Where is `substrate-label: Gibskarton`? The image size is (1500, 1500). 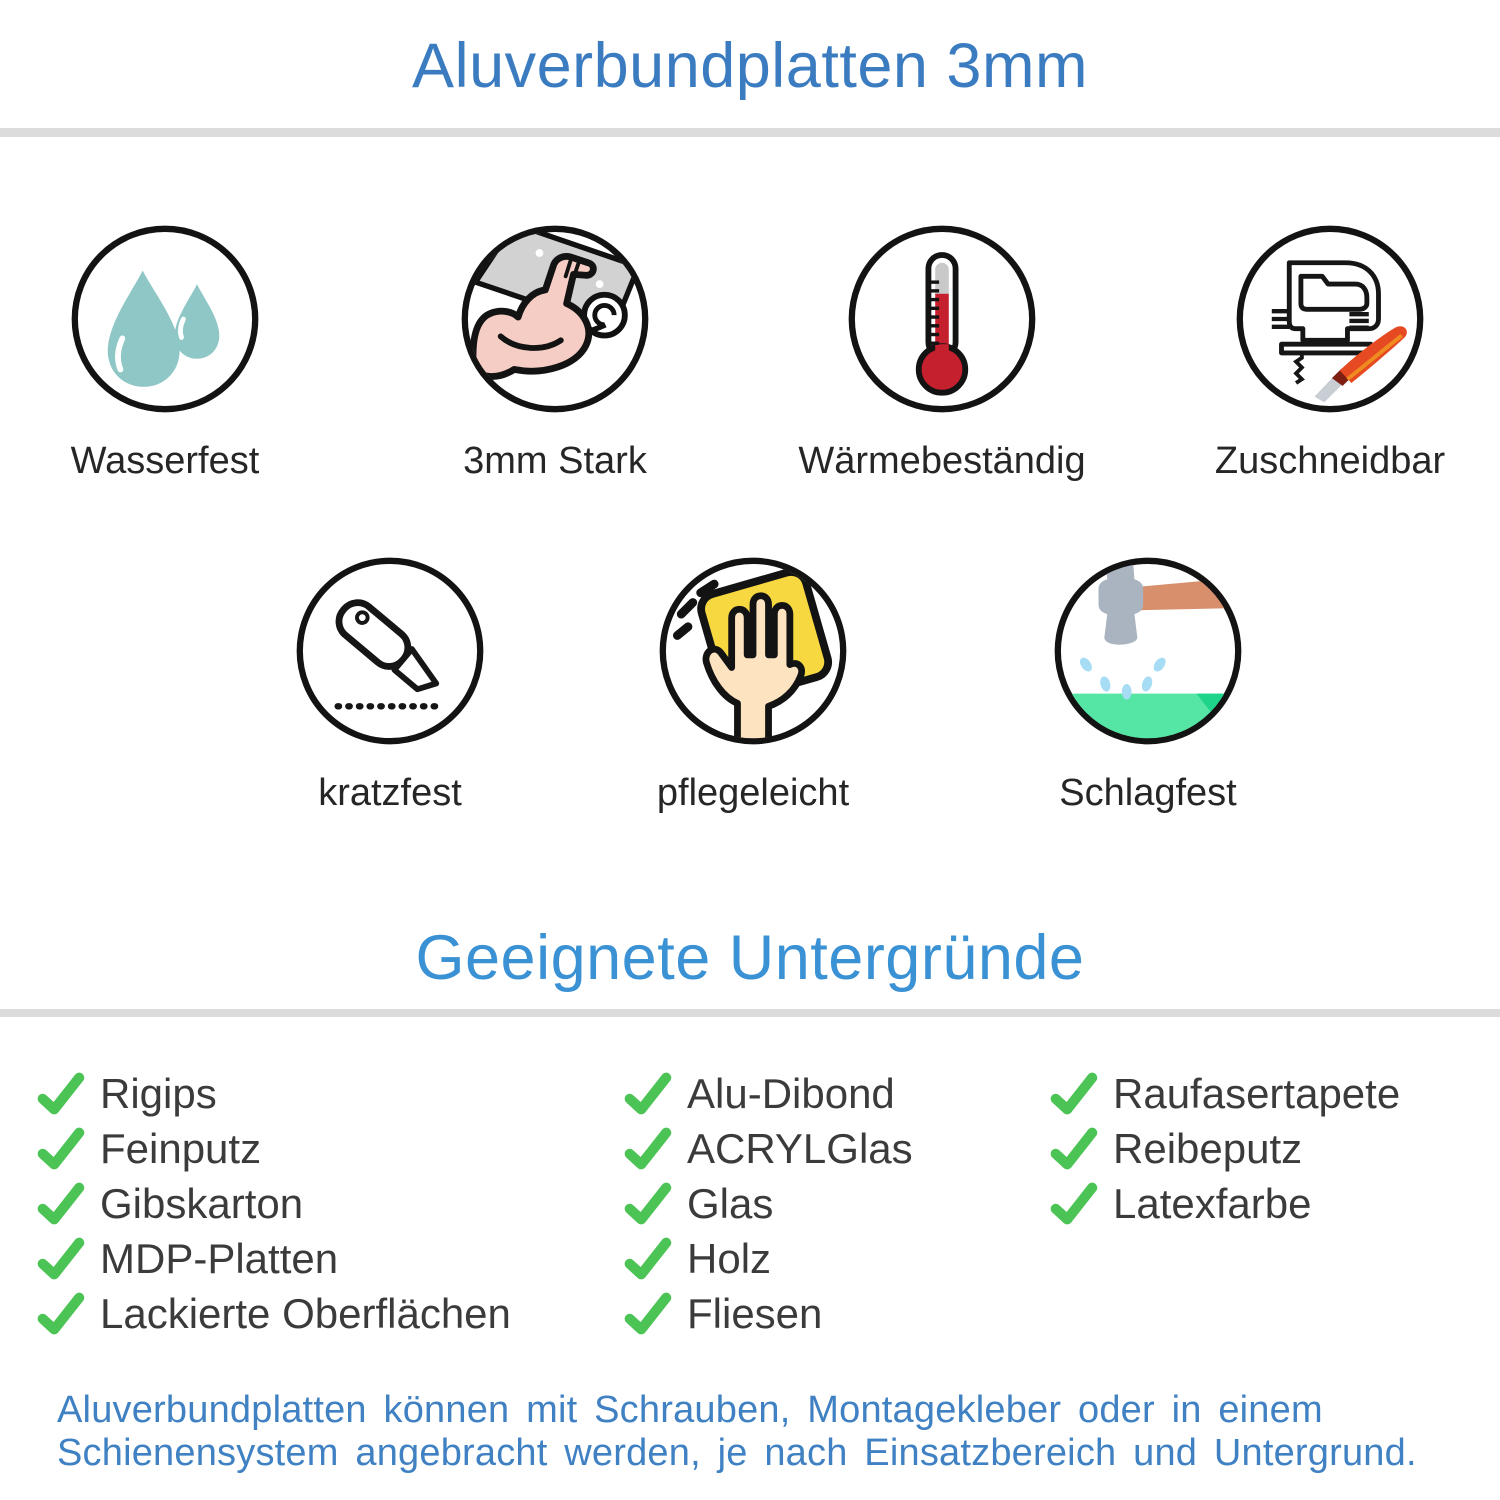 substrate-label: Gibskarton is located at coordinates (202, 1203).